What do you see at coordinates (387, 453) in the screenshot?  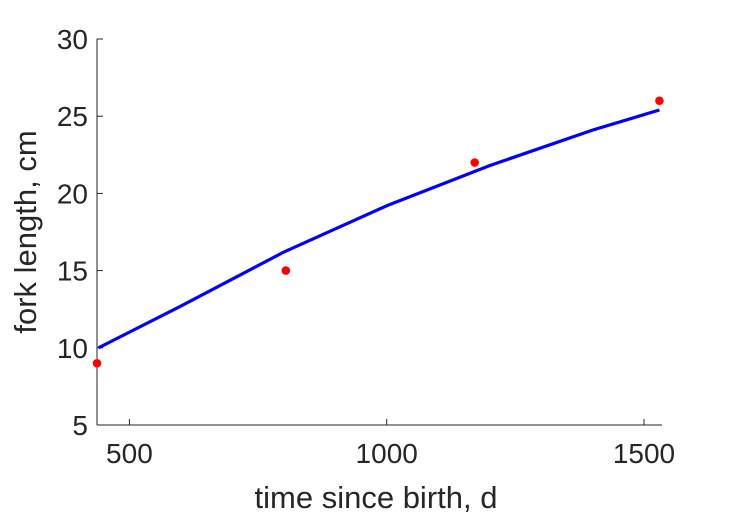 I see `x-tick-label: 1000` at bounding box center [387, 453].